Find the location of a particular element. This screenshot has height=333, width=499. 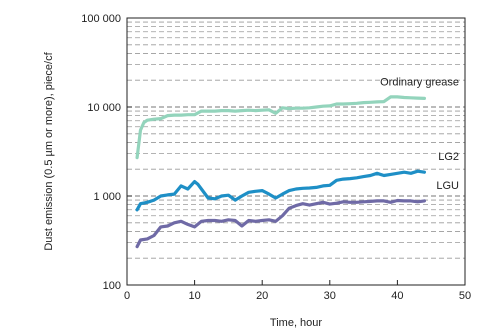

x-axis-ticks: 0 10 20 30 40 50 is located at coordinates (297, 291).